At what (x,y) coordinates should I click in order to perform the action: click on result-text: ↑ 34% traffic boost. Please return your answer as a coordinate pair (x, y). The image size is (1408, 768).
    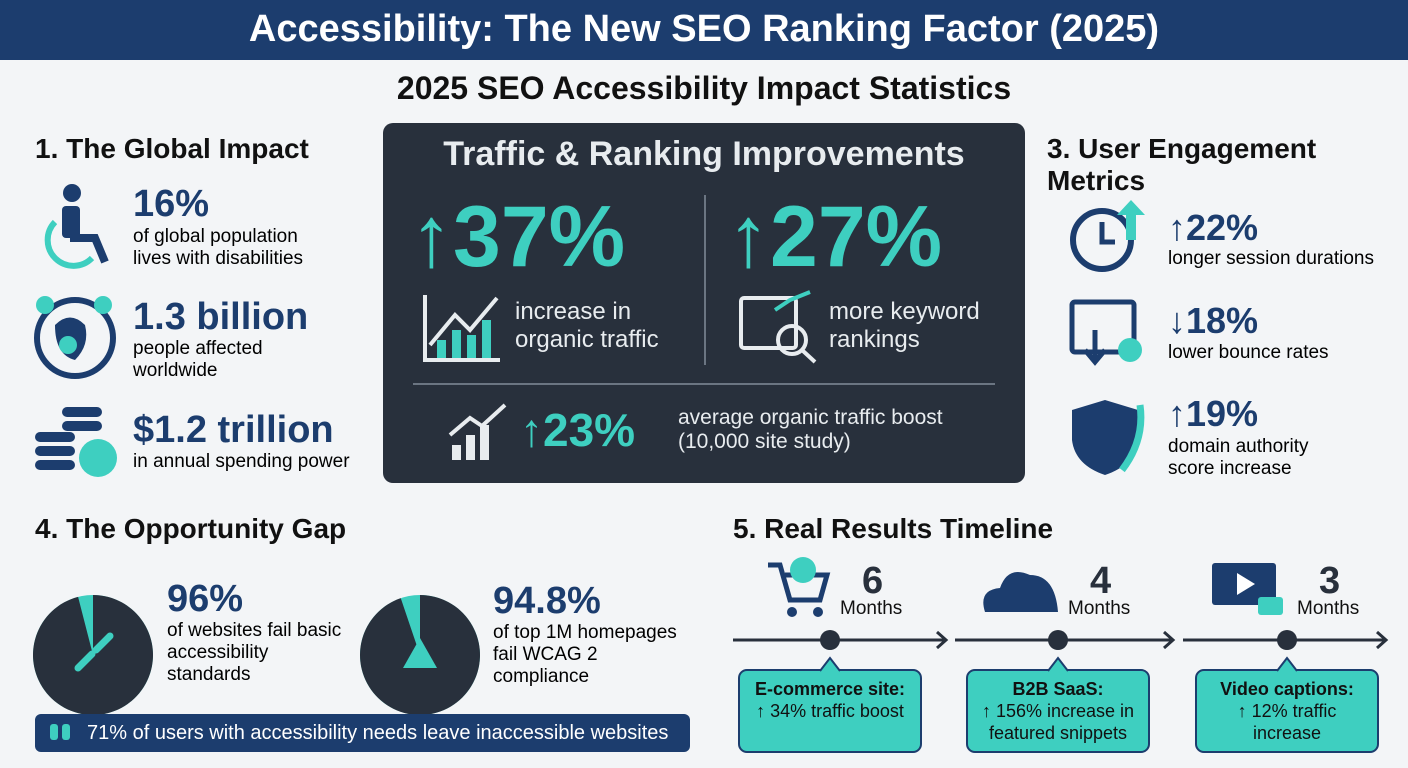
    Looking at the image, I should click on (830, 711).